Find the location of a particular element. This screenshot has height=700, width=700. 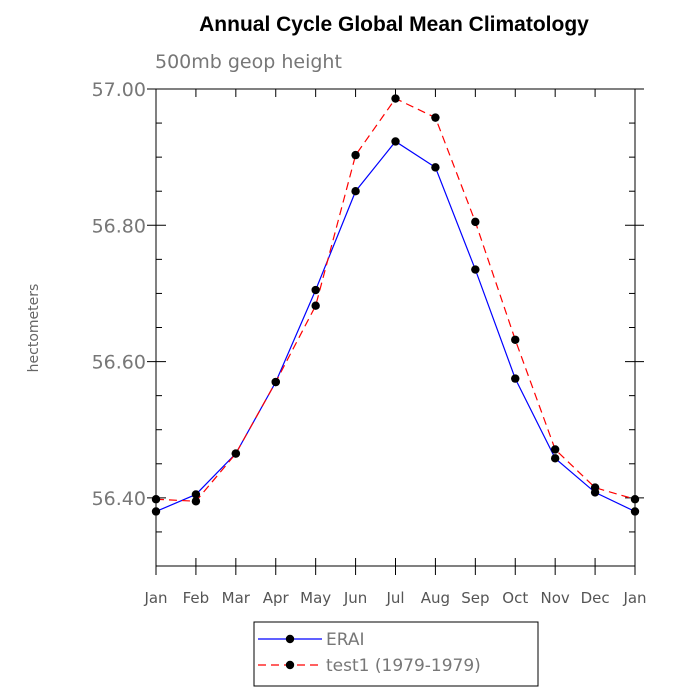

legend-label-1: ERAI is located at coordinates (345, 640).